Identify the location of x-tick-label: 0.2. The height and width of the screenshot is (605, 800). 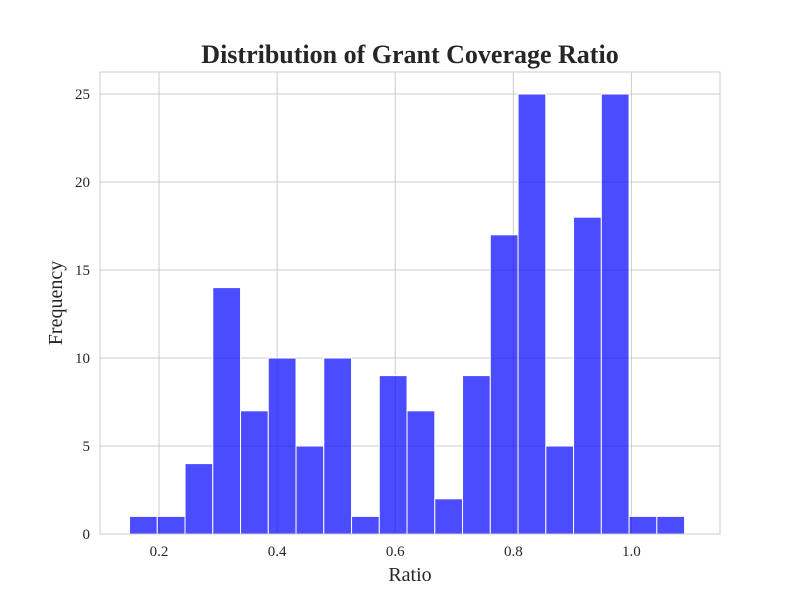
(159, 552).